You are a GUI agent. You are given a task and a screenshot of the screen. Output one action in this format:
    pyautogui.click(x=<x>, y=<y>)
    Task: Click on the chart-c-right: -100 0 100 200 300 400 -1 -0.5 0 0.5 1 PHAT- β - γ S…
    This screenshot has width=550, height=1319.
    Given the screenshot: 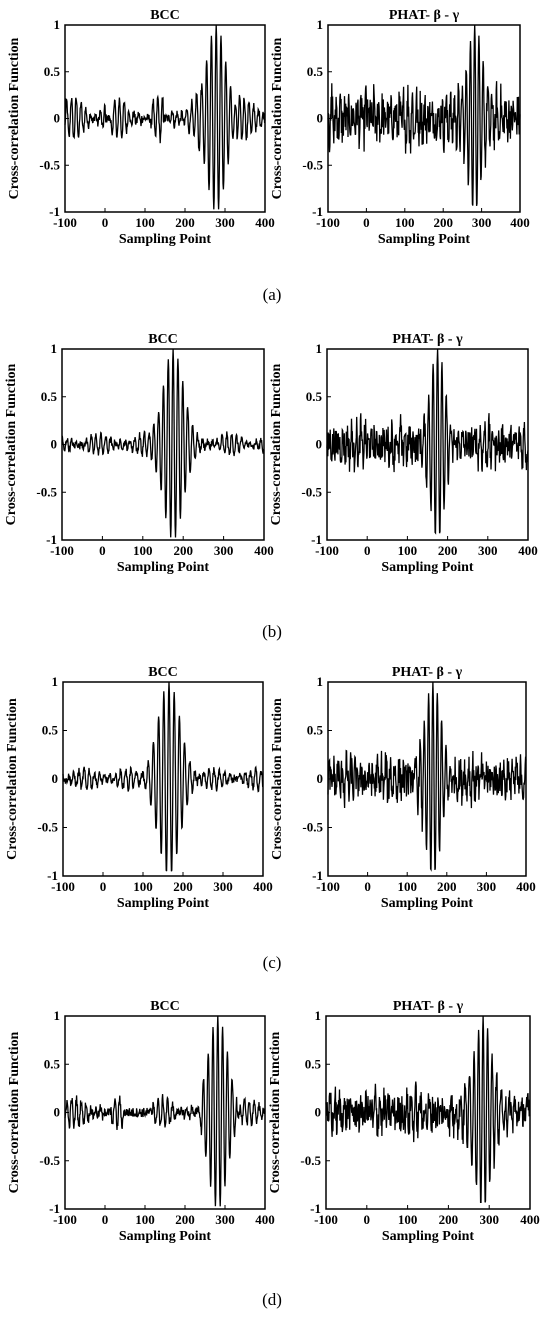 What is the action you would take?
    pyautogui.click(x=403, y=788)
    